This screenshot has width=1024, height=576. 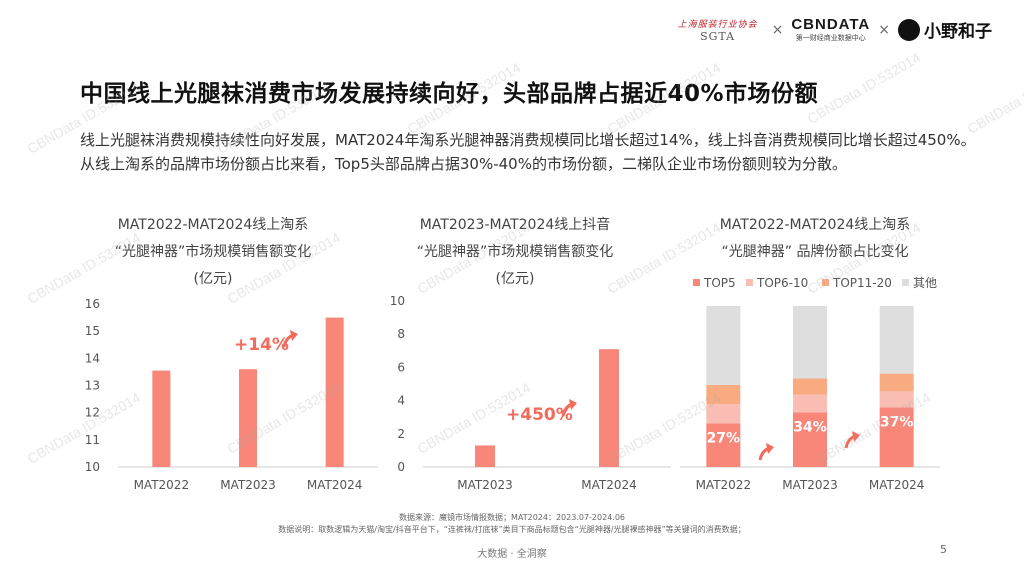 I want to click on chart1-growth-label: +14%, so click(x=261, y=345).